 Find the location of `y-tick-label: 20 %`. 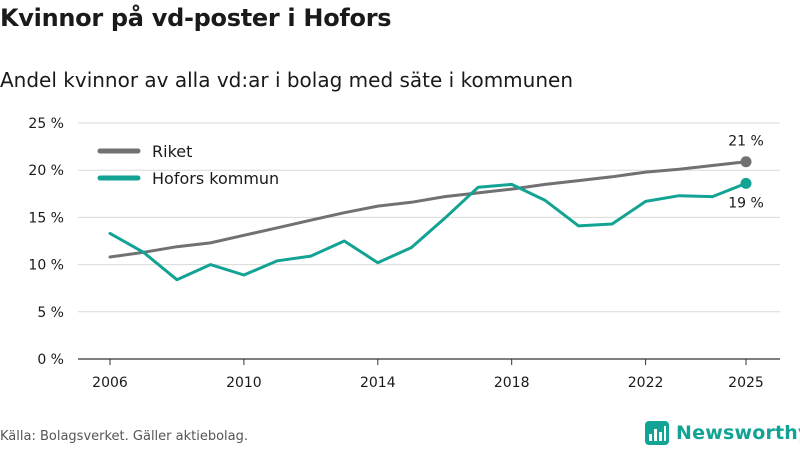

y-tick-label: 20 % is located at coordinates (46, 171).